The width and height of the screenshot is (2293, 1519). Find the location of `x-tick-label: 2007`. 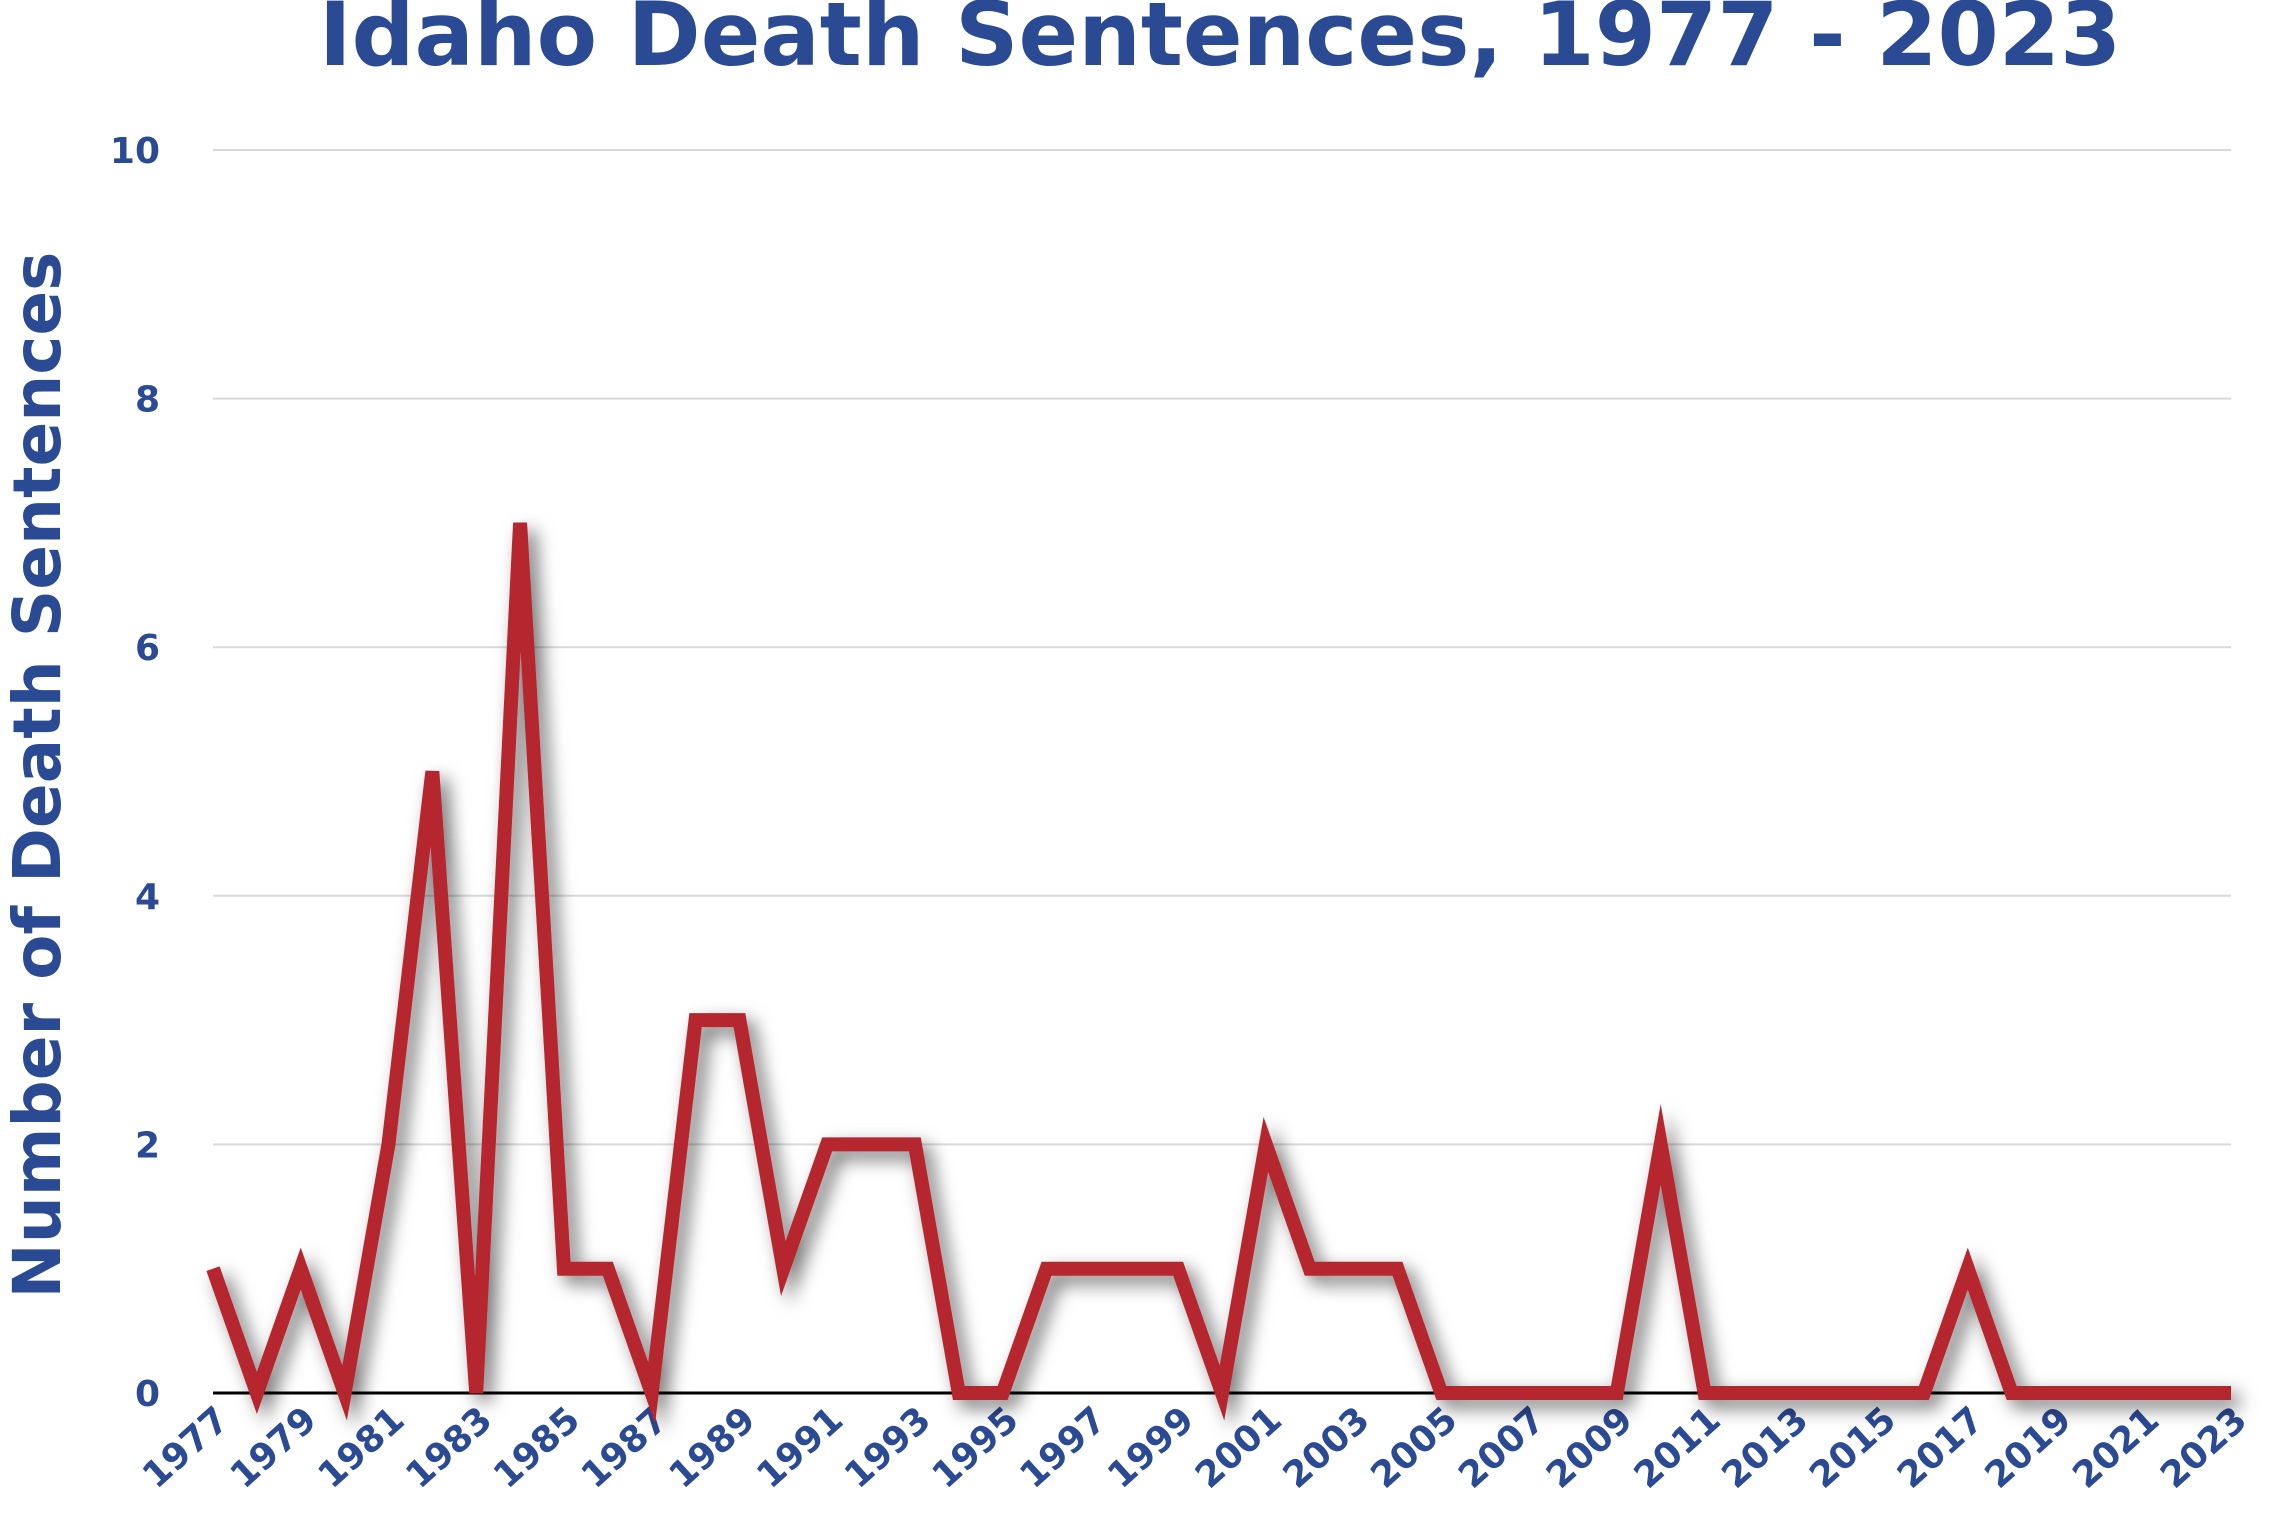

x-tick-label: 2007 is located at coordinates (1502, 1448).